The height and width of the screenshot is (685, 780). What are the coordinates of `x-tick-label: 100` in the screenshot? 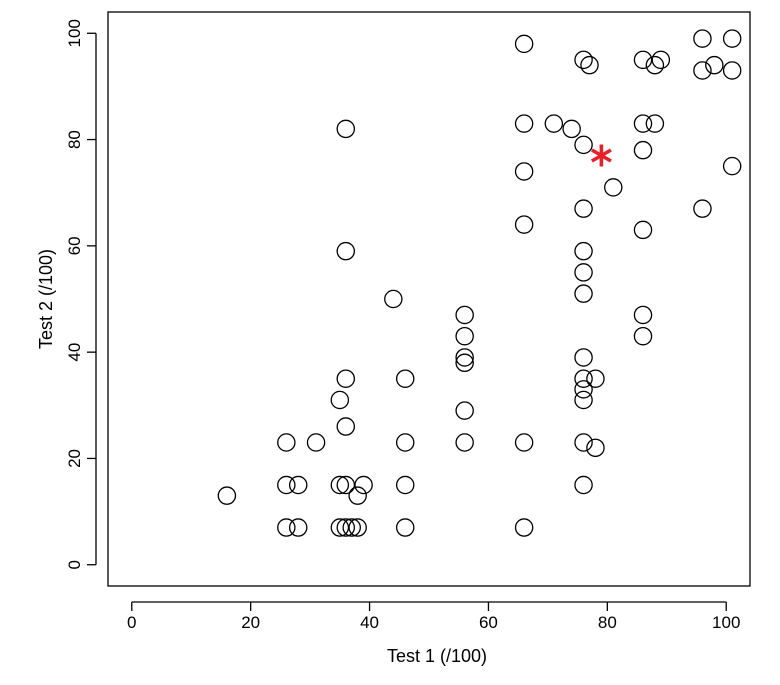 It's located at (726, 622).